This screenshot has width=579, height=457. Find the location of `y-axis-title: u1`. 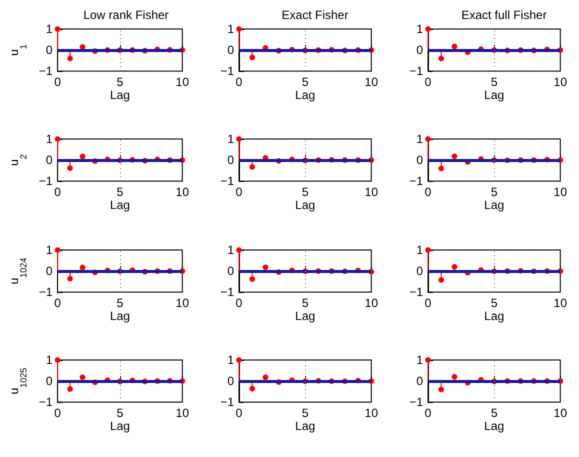

y-axis-title: u1 is located at coordinates (17, 50).